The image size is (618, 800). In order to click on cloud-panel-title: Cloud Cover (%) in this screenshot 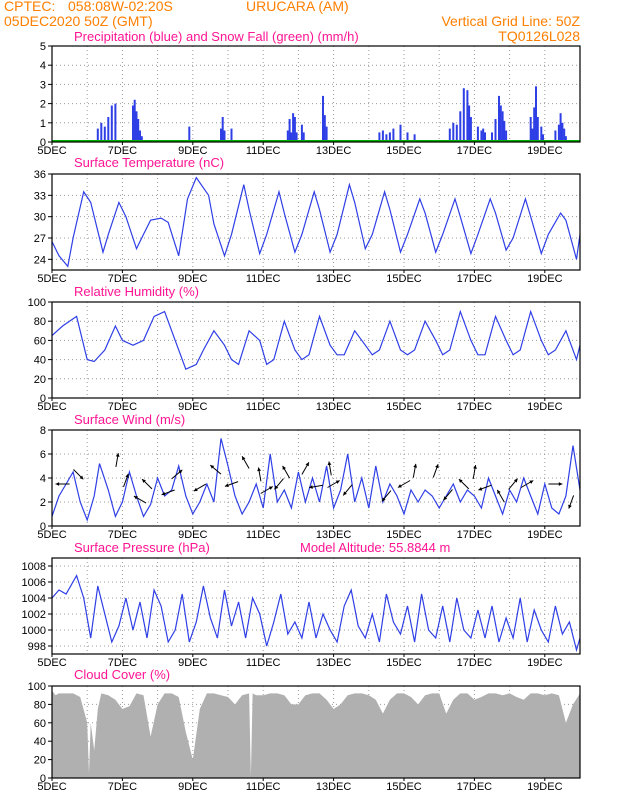, I will do `click(122, 674)`.